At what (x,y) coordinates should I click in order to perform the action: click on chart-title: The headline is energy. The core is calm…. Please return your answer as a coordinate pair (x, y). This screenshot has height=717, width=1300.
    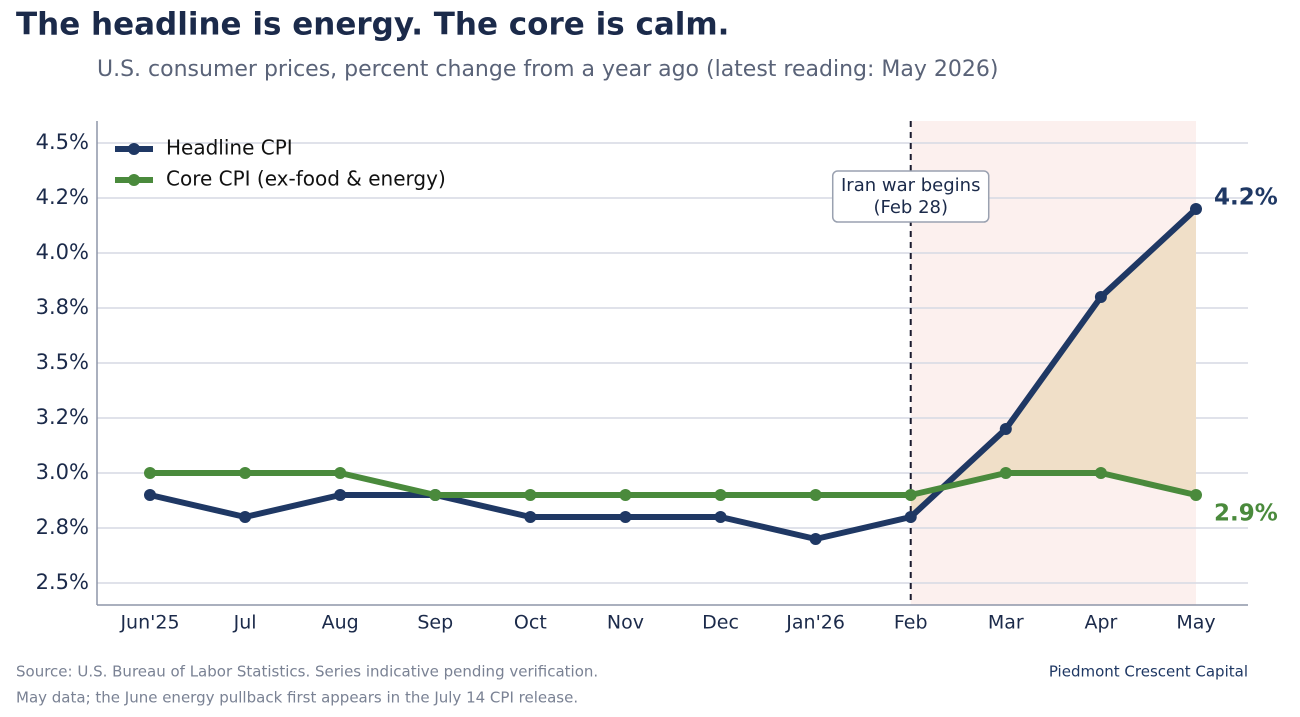
    Looking at the image, I should click on (372, 25).